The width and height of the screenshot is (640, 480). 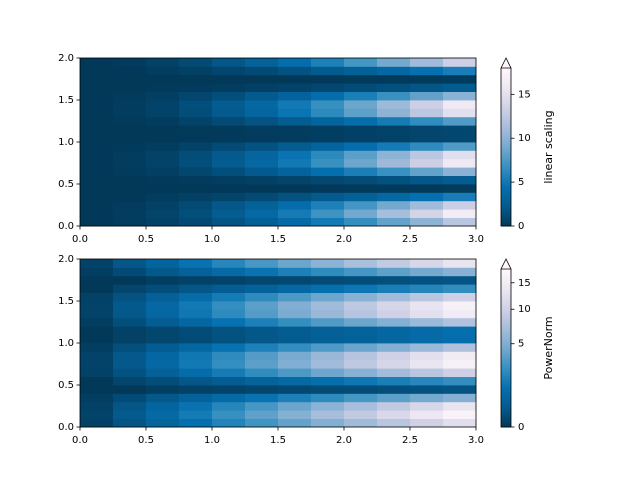 What do you see at coordinates (66, 259) in the screenshot?
I see `y-tick-label: 2.0` at bounding box center [66, 259].